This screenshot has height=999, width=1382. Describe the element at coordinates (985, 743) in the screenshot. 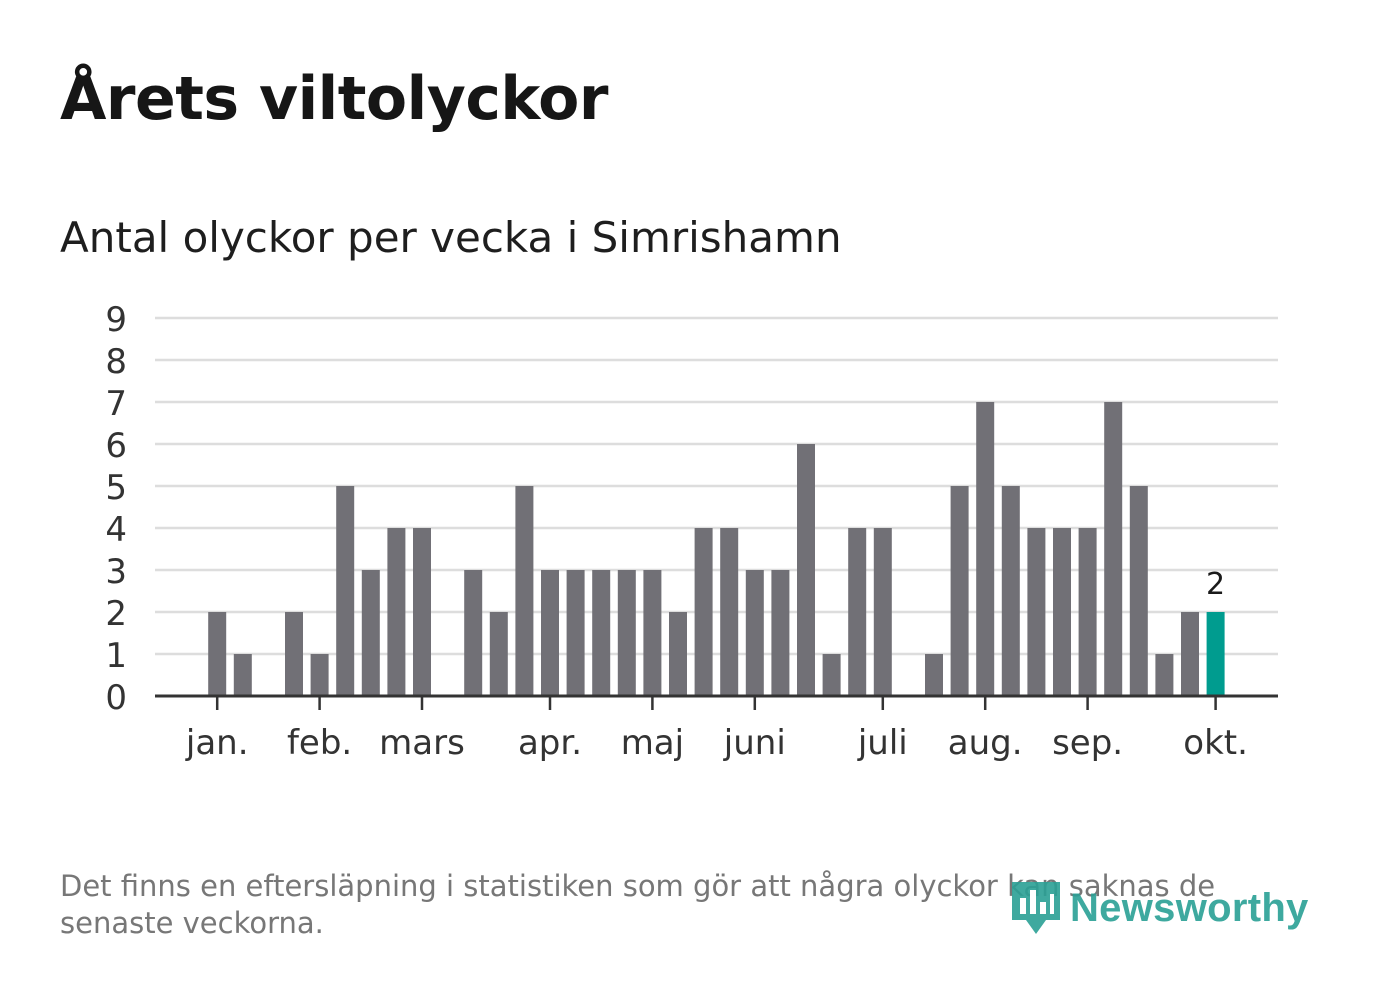

I see `x-tick-label: aug.` at that location.